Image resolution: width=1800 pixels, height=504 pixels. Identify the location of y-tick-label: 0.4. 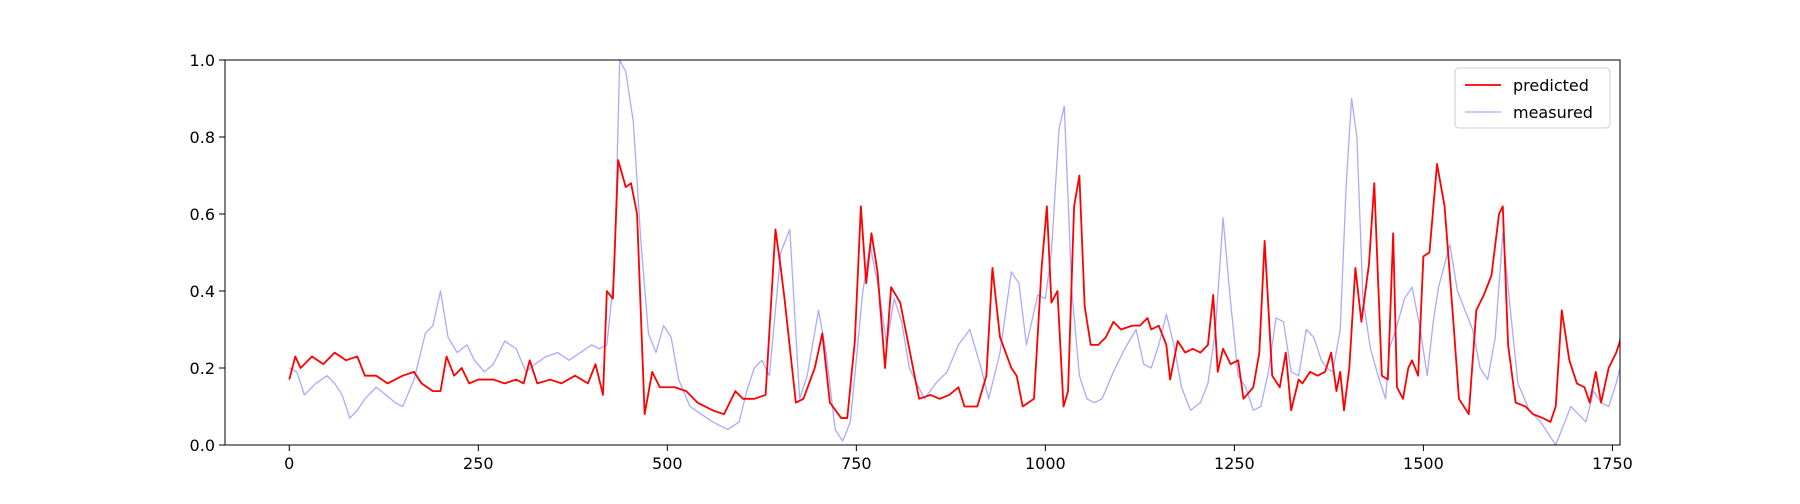
(202, 291).